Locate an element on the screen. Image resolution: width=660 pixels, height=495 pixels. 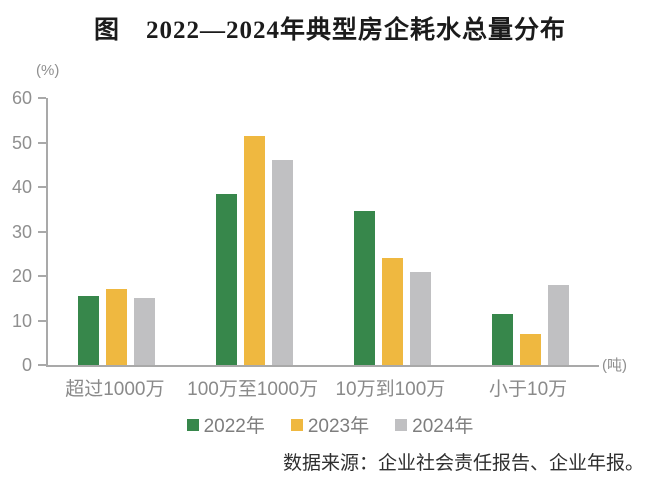
legend-label: 2022年 is located at coordinates (234, 426).